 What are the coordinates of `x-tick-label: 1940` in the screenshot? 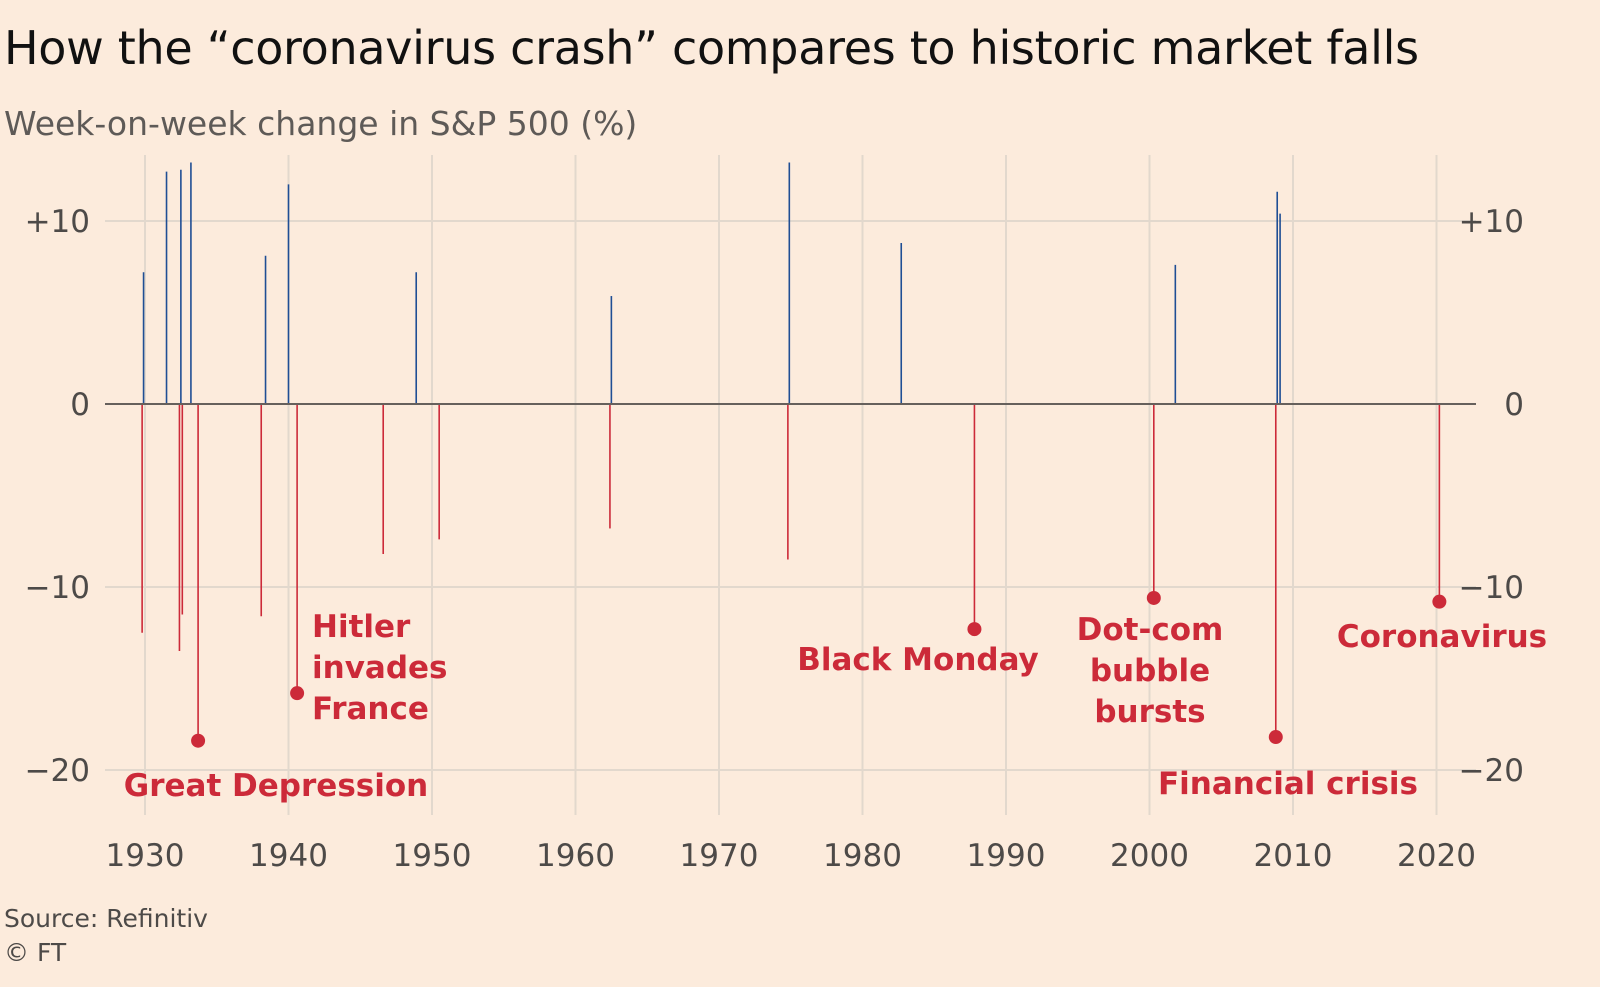 It's located at (288, 856).